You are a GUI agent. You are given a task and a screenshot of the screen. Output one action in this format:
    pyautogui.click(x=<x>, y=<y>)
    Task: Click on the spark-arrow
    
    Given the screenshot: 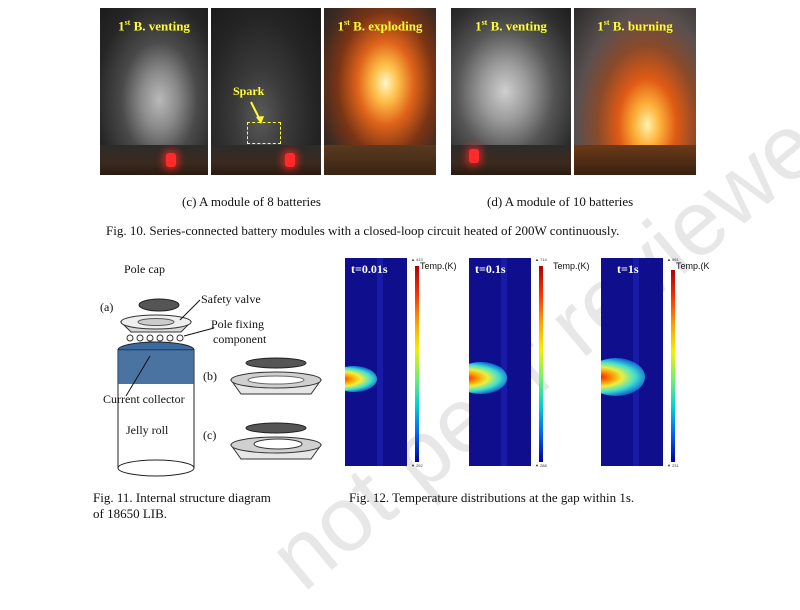 What is the action you would take?
    pyautogui.click(x=257, y=112)
    